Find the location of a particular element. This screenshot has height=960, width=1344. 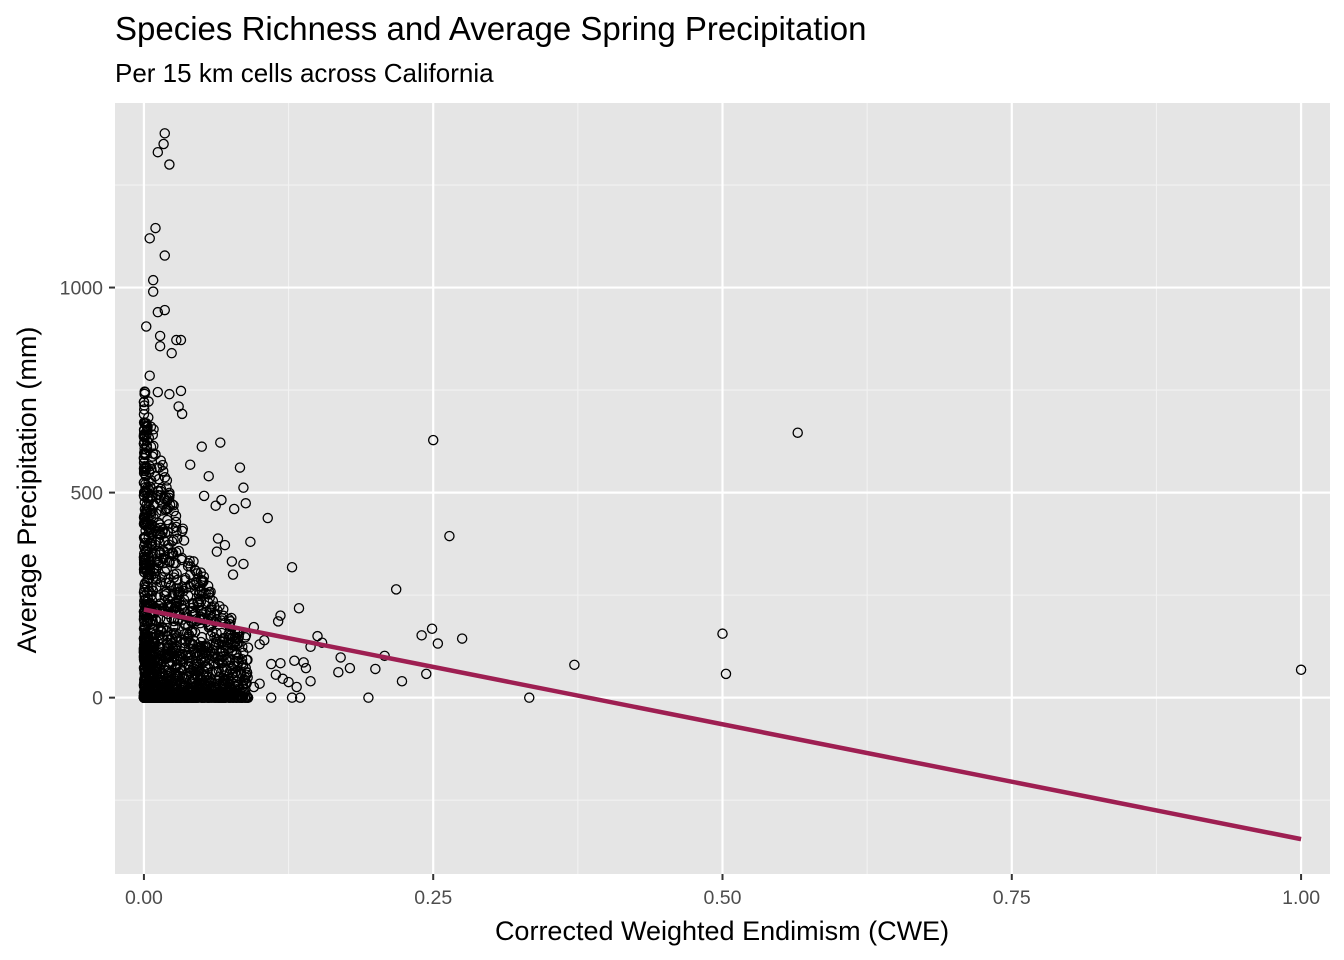

x-tick-label: 0.50 is located at coordinates (723, 898).